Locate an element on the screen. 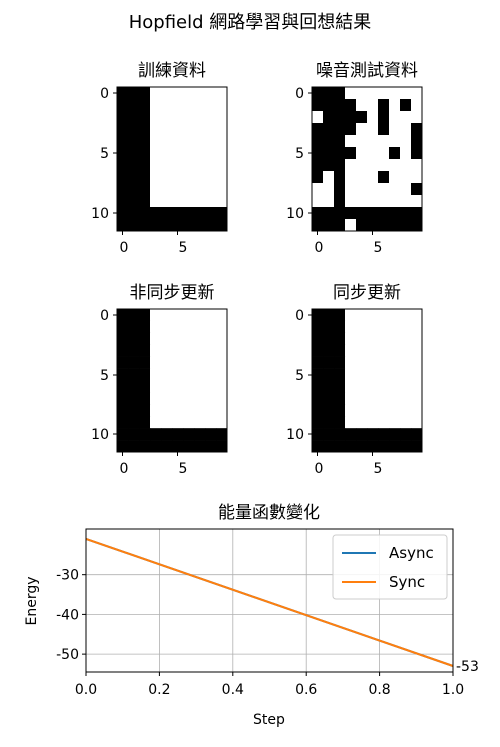 The width and height of the screenshot is (500, 747). series-lines is located at coordinates (269, 602).